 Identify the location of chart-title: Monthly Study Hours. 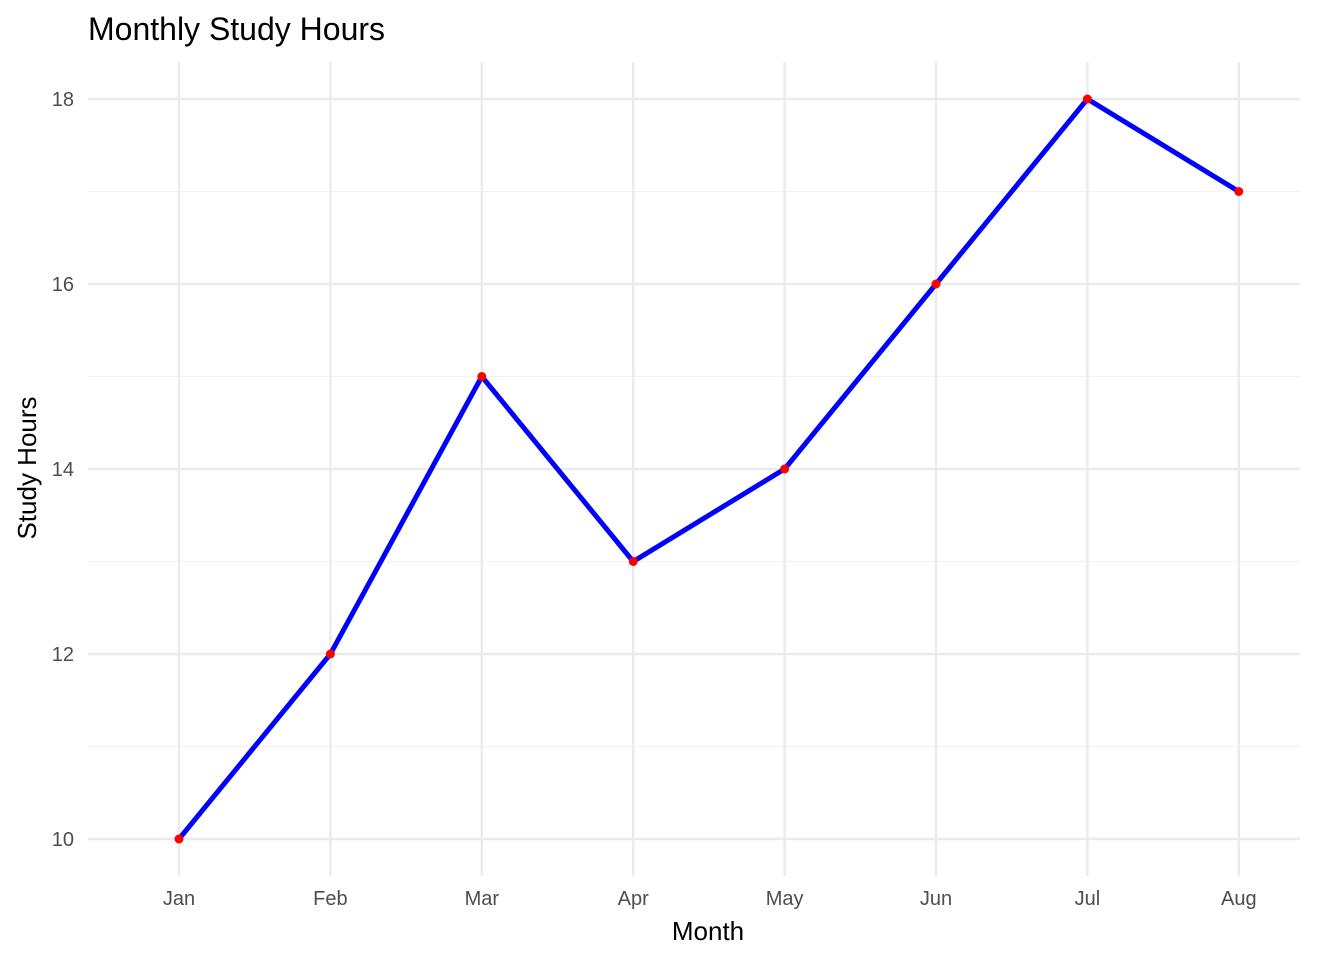
(236, 29).